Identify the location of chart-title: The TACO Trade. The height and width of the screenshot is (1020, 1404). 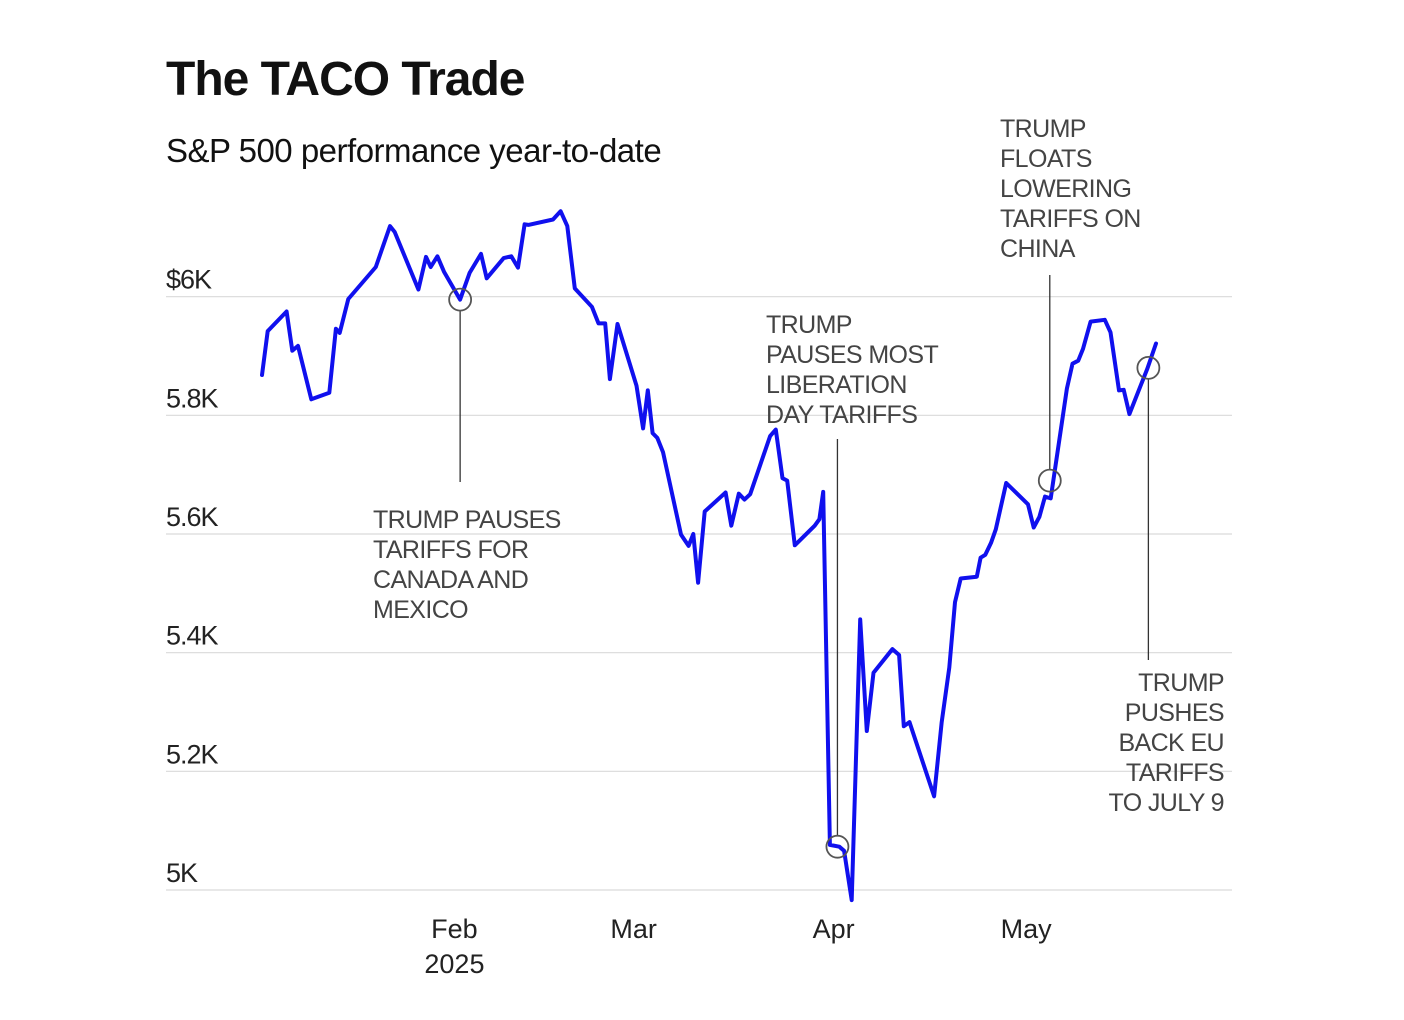
(345, 79).